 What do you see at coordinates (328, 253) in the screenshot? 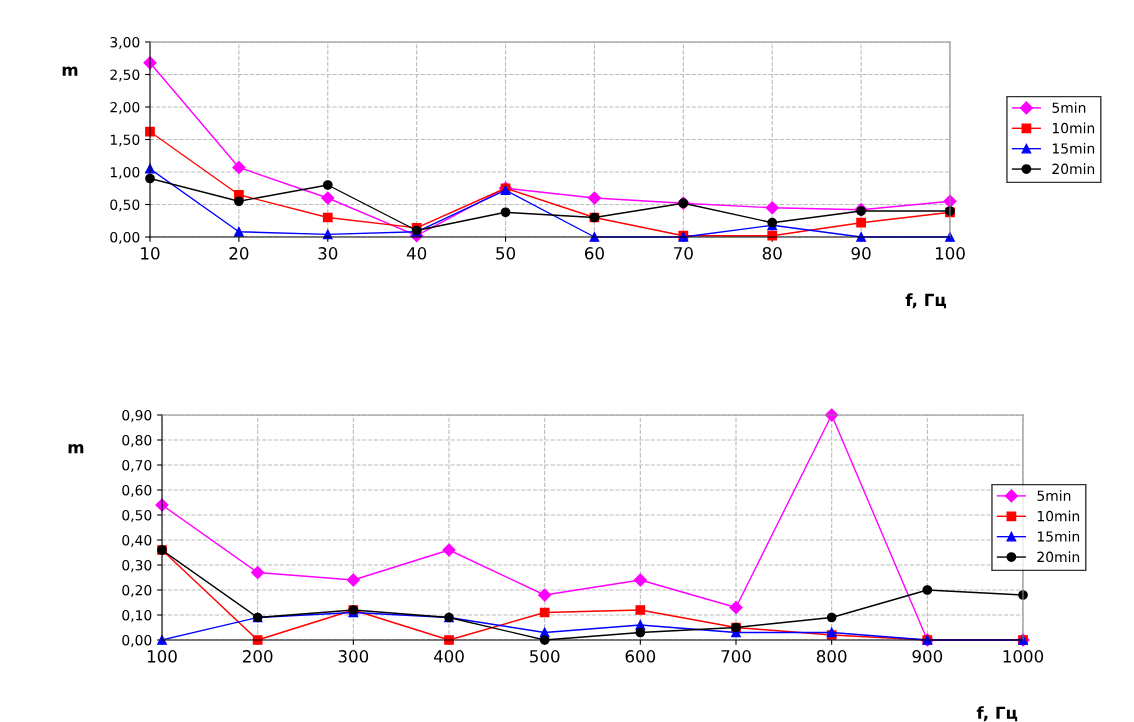
I see `x-tick-label: 30` at bounding box center [328, 253].